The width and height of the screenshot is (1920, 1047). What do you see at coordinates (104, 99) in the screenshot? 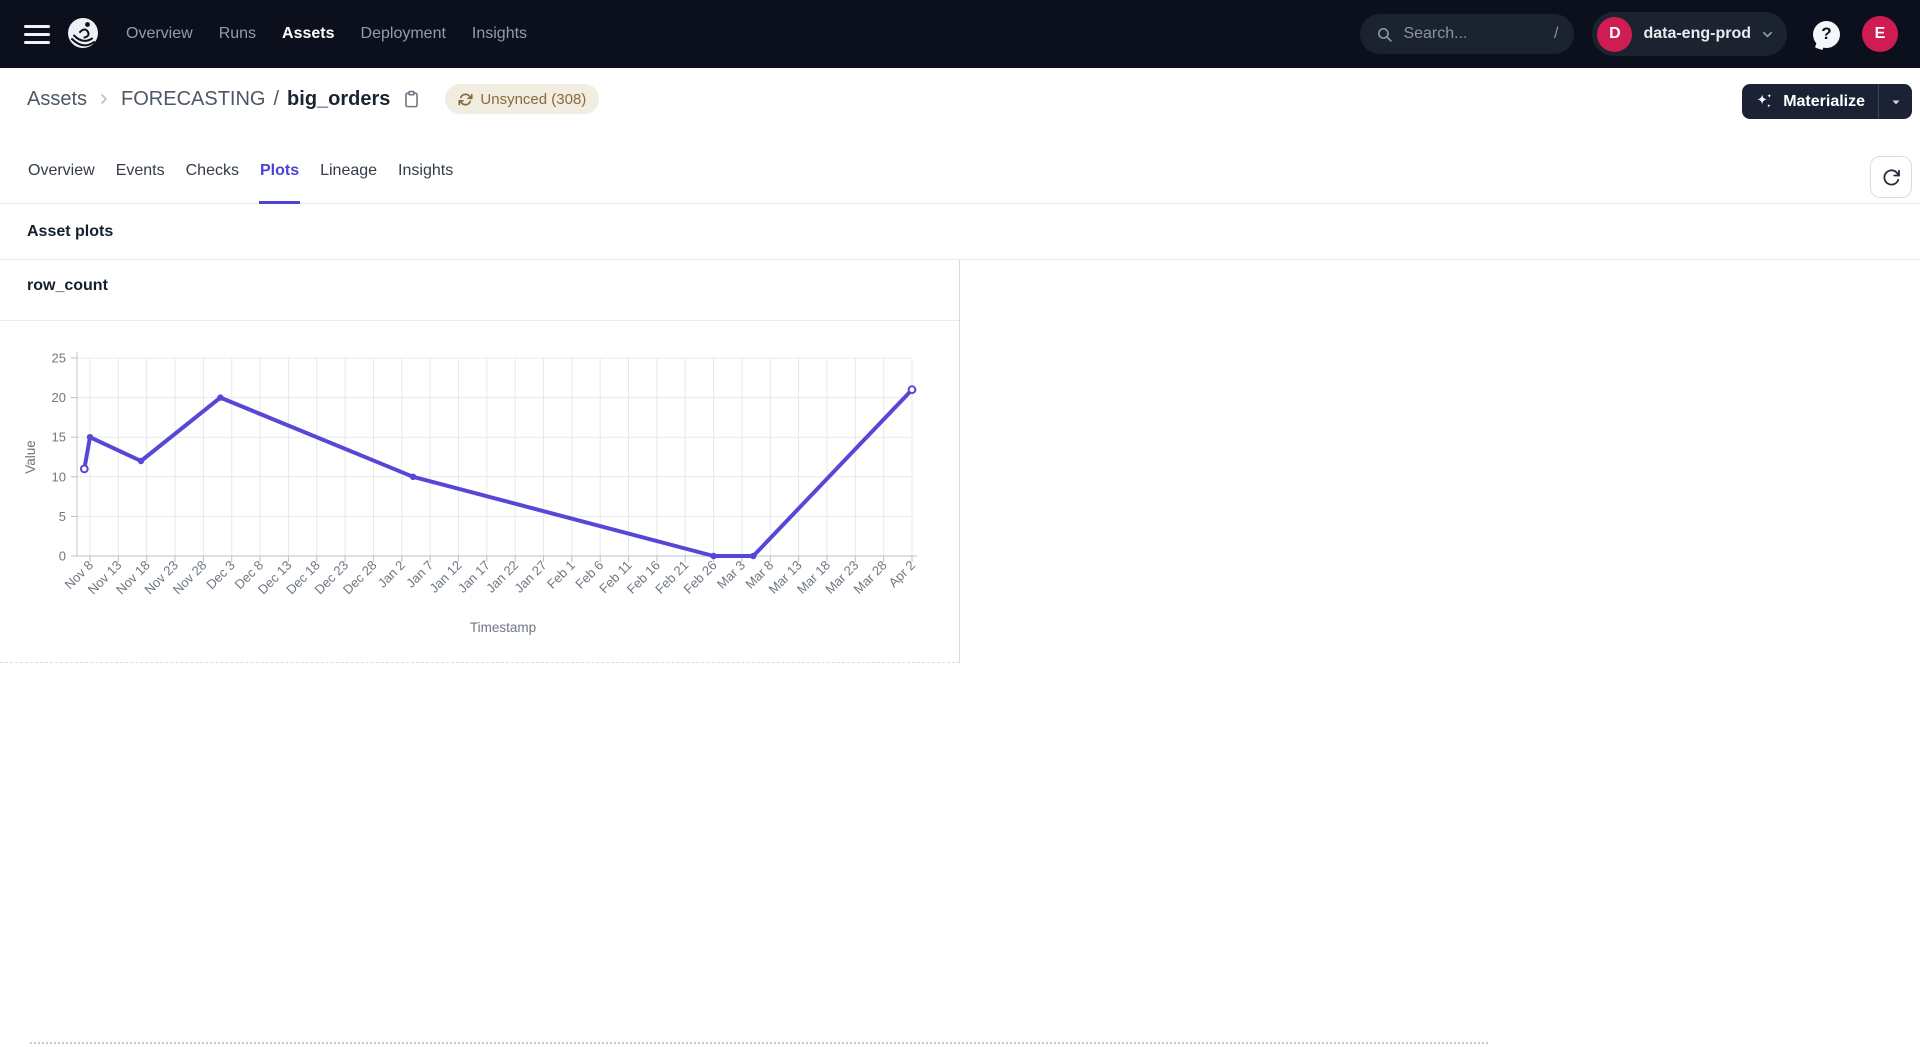
I see `breadcrumb-chevron-icon` at bounding box center [104, 99].